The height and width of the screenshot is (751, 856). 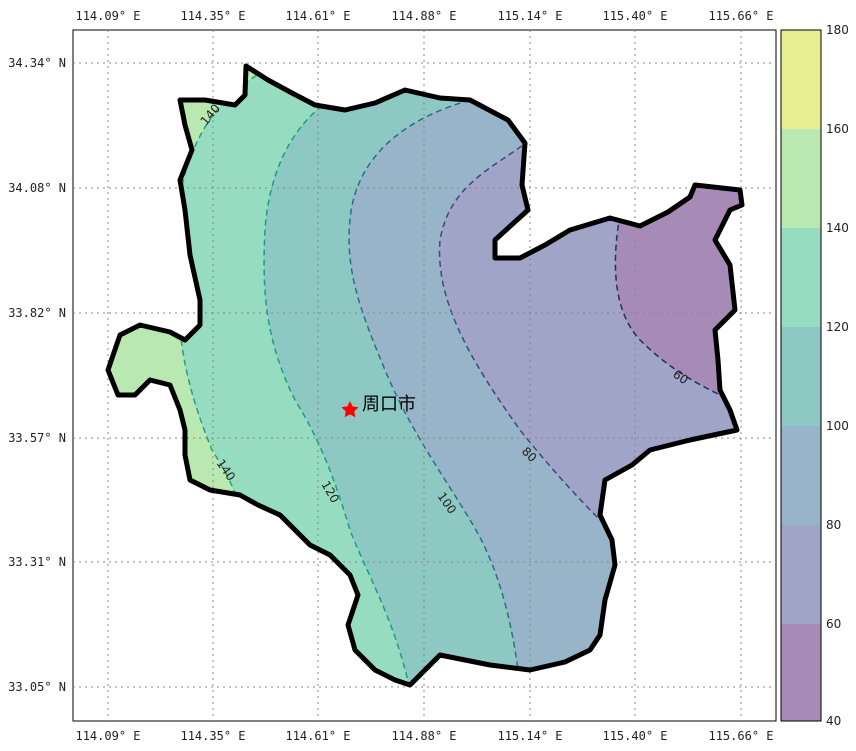 What do you see at coordinates (634, 16) in the screenshot?
I see `lon-tick-top-6: 115.40° E` at bounding box center [634, 16].